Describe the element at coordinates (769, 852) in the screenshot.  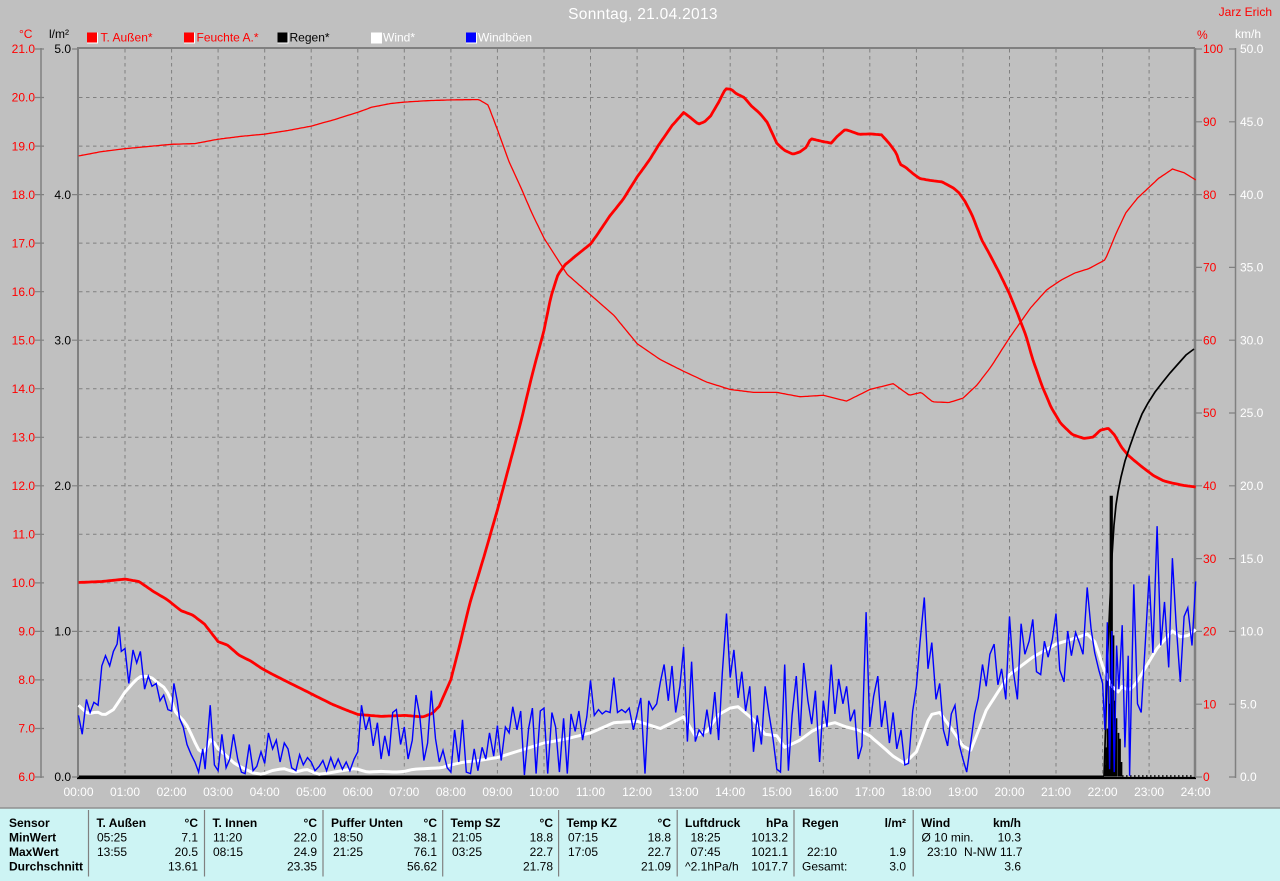
I see `svg-text: 1021.1` at that location.